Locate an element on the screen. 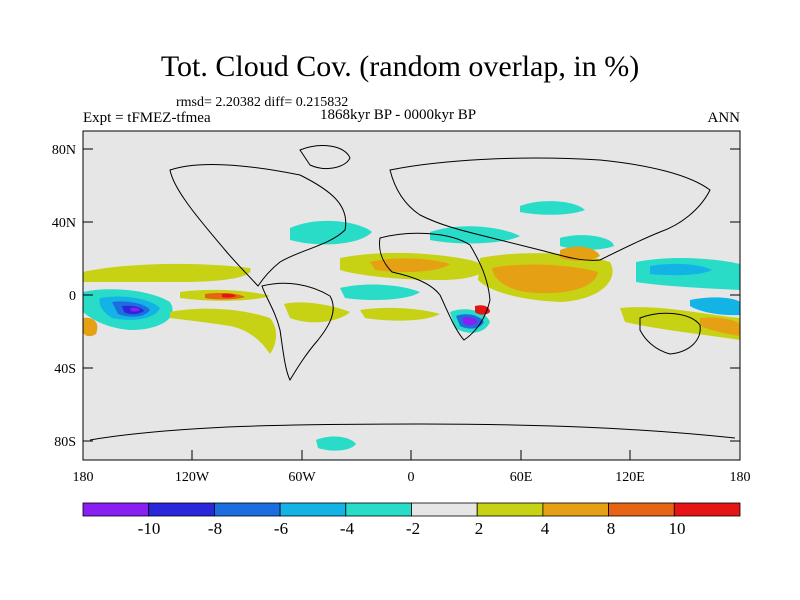 This screenshot has width=800, height=600. lat-label: 40S is located at coordinates (65, 369).